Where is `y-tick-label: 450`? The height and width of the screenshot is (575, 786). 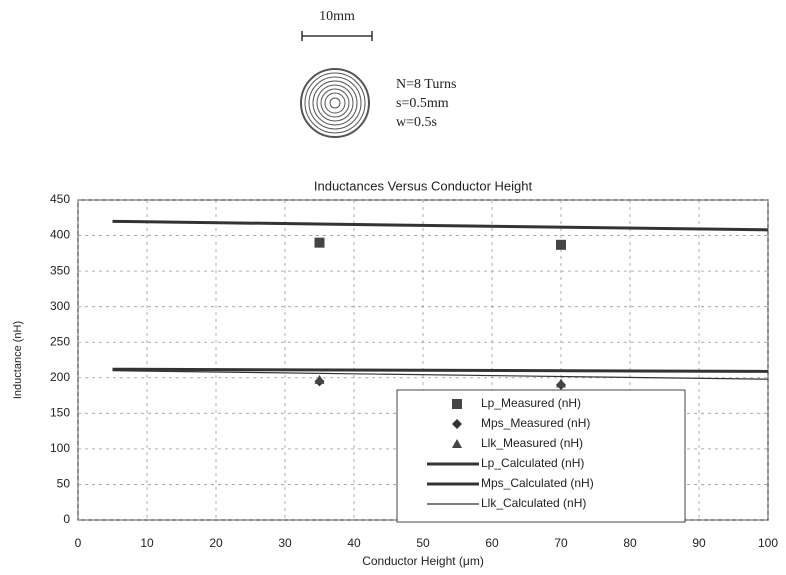 y-tick-label: 450 is located at coordinates (60, 199).